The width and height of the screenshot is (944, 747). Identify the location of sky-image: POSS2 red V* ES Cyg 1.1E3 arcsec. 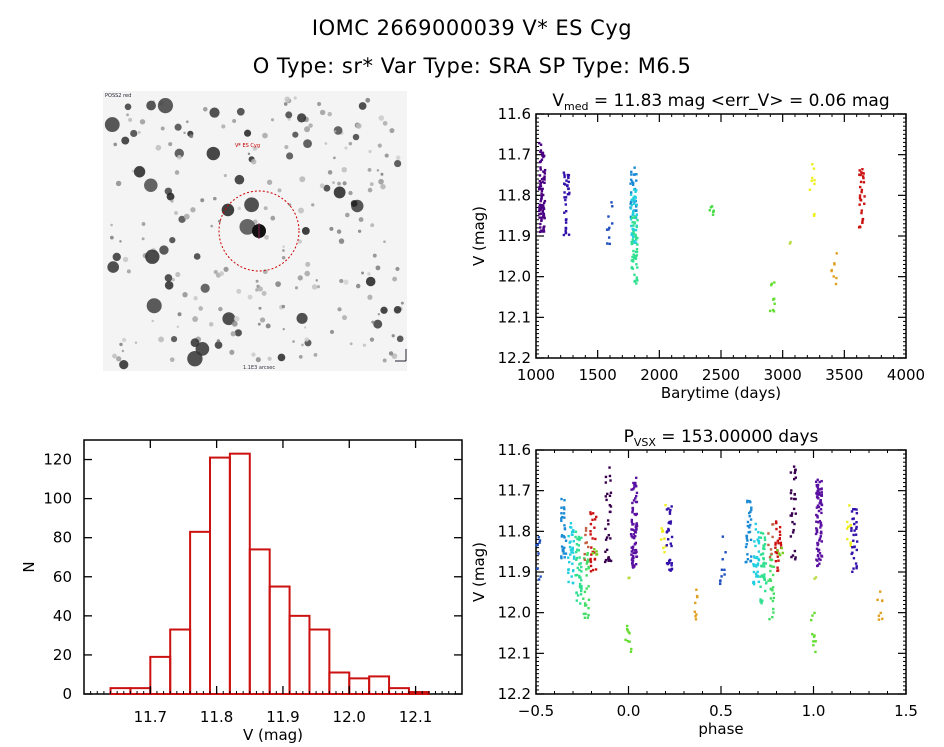
(255, 231).